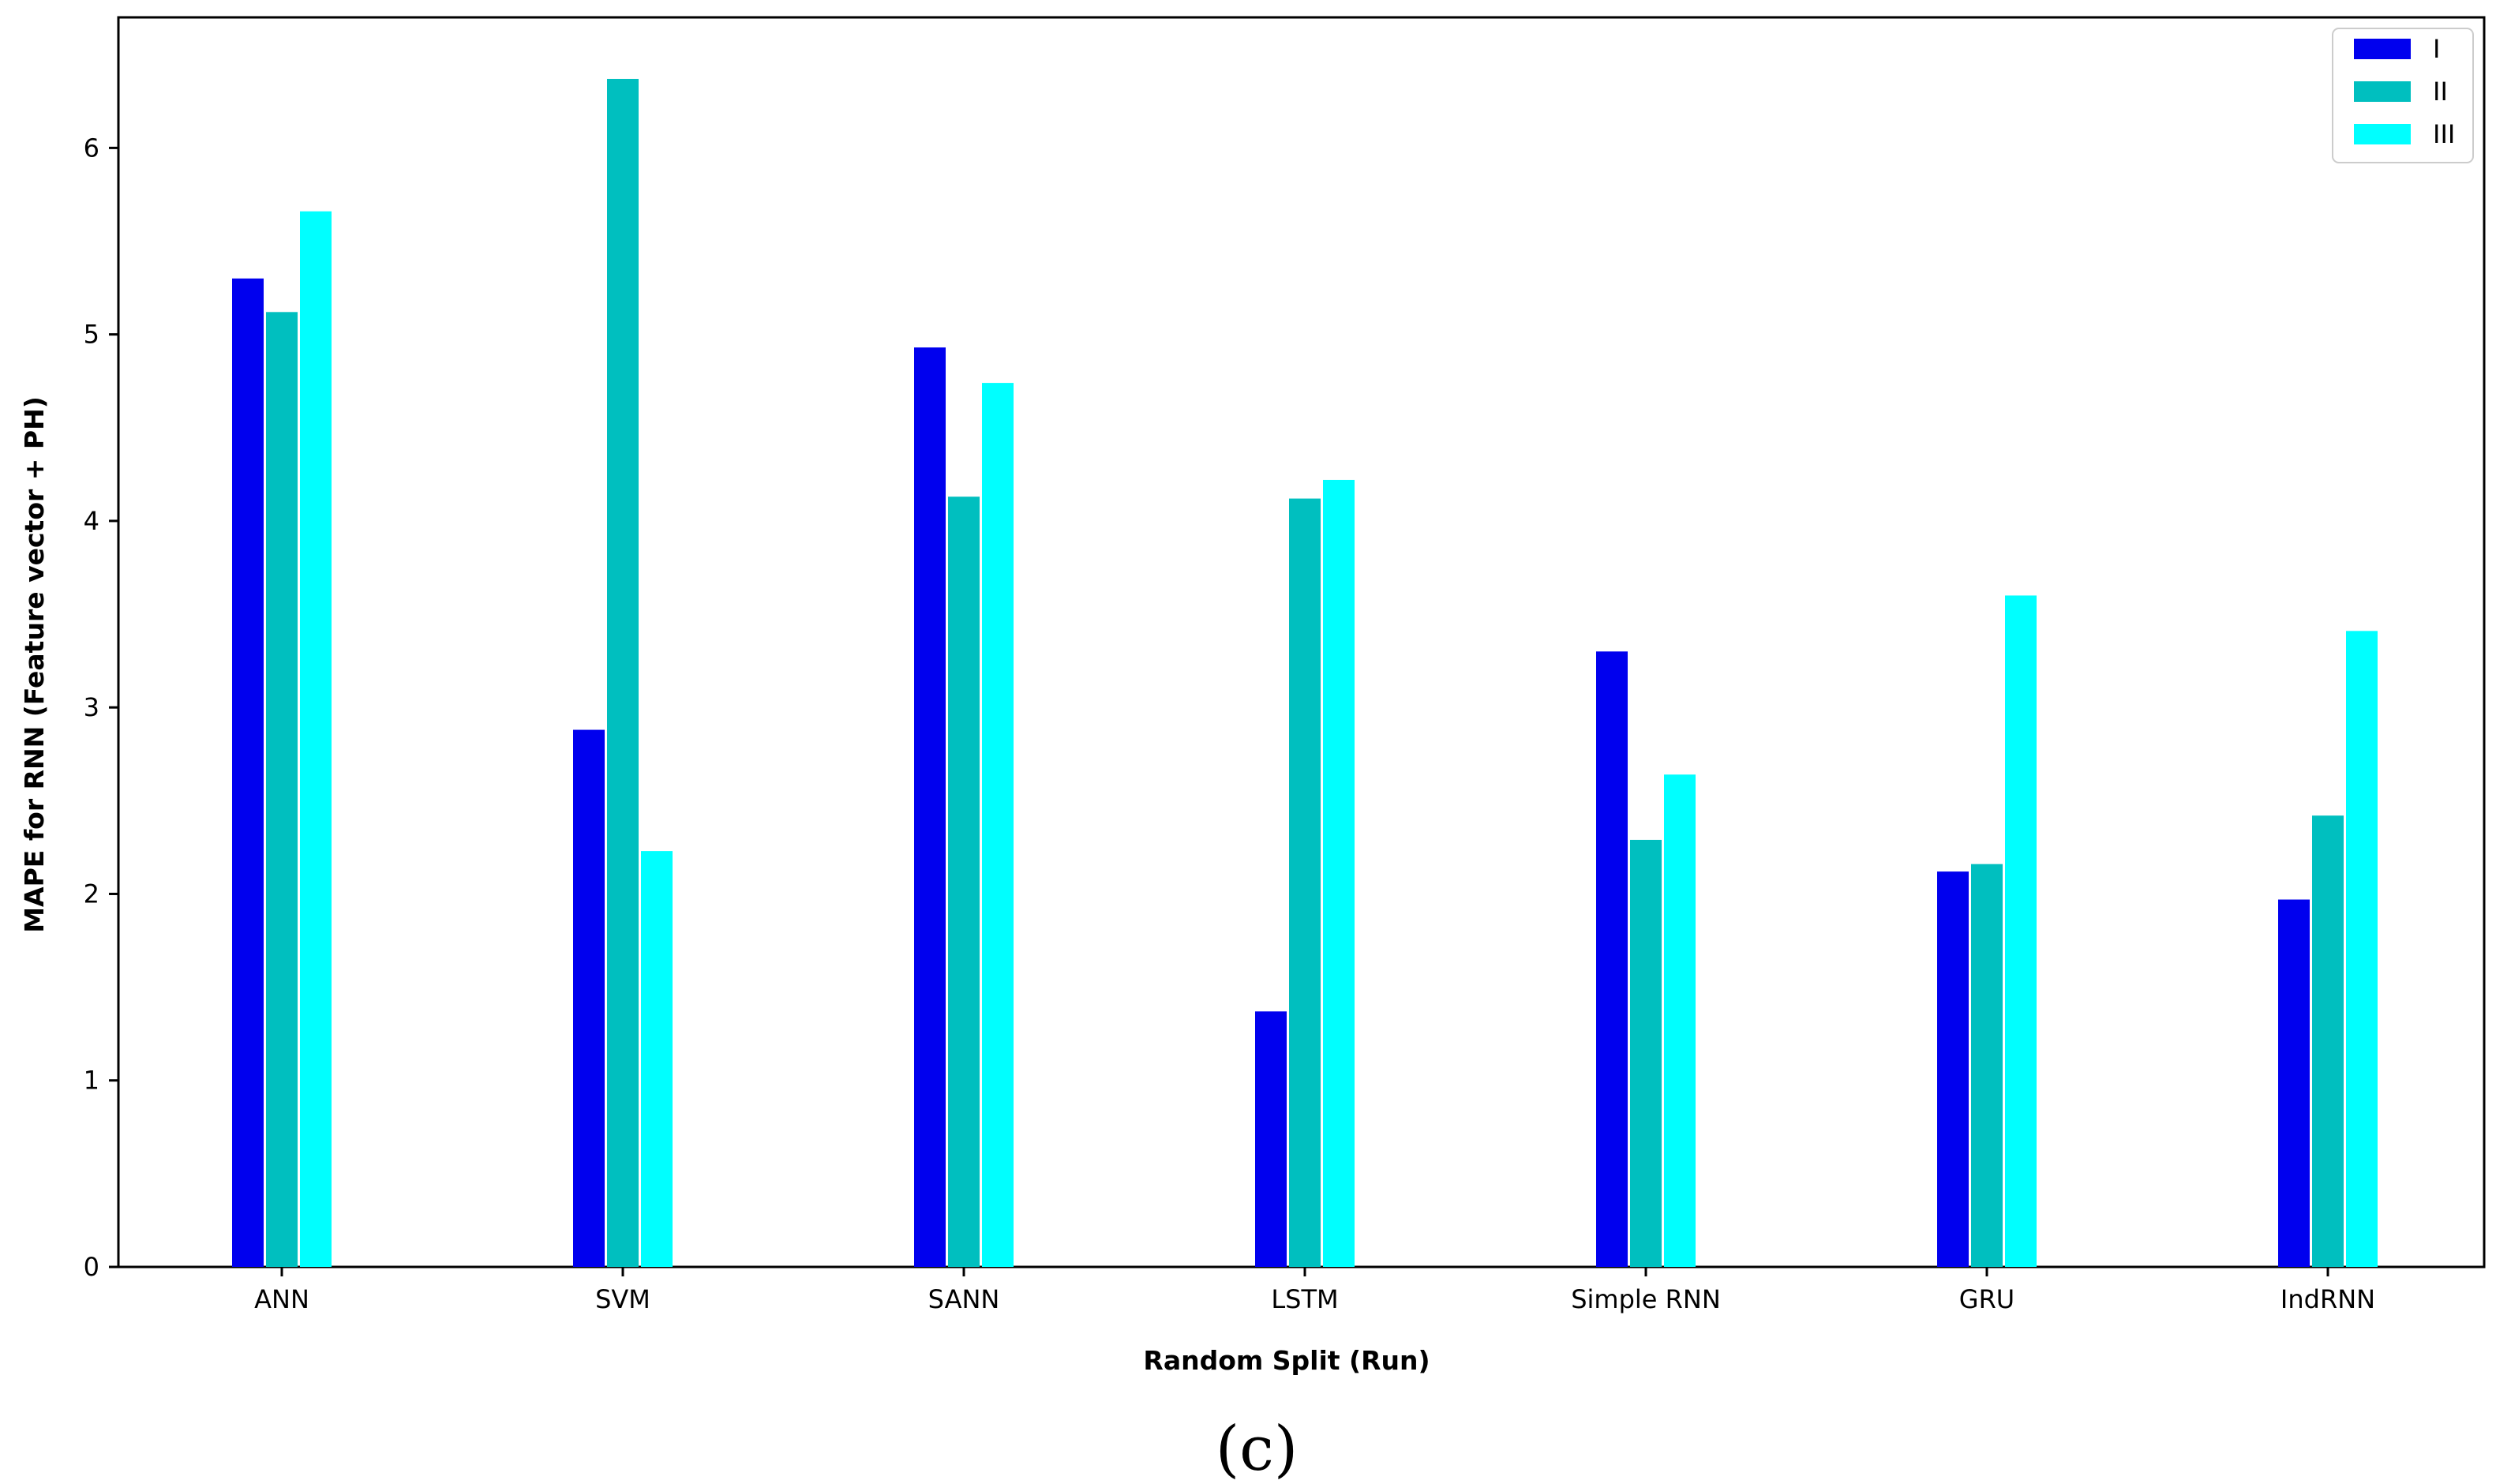 The height and width of the screenshot is (1484, 2496). Describe the element at coordinates (92, 1081) in the screenshot. I see `y-tick-label-1: 1` at that location.